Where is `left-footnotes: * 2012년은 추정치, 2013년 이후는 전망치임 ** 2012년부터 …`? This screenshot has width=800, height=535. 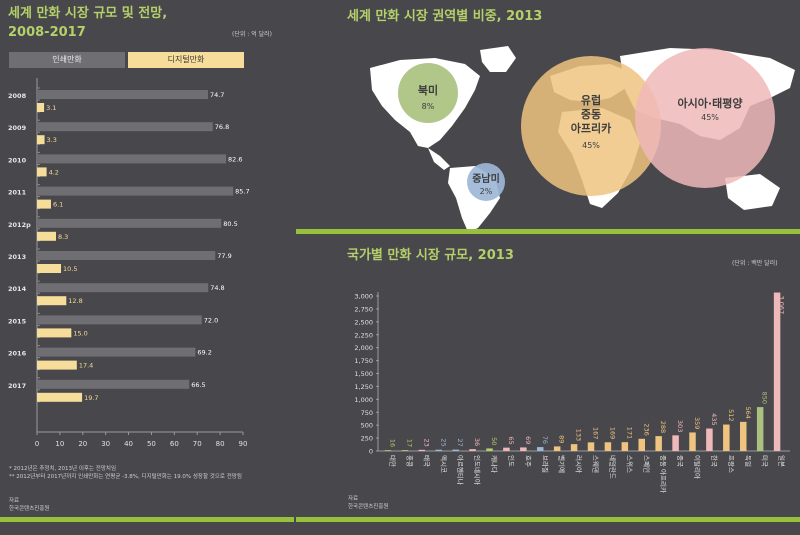
left-footnotes: * 2012년은 추정치, 2013년 이후는 전망치임 ** 2012년부터 … is located at coordinates (151, 473).